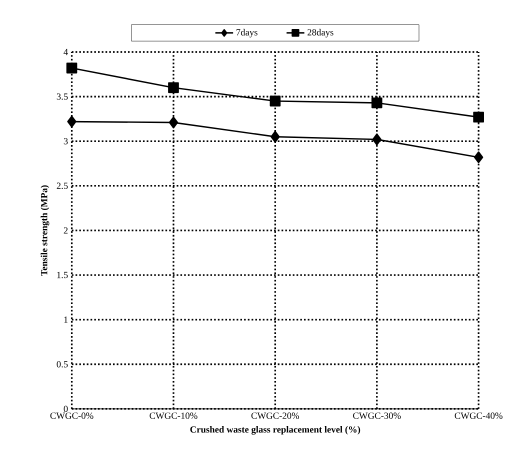 This screenshot has height=461, width=515. Describe the element at coordinates (321, 33) in the screenshot. I see `legend-label: 28days` at that location.